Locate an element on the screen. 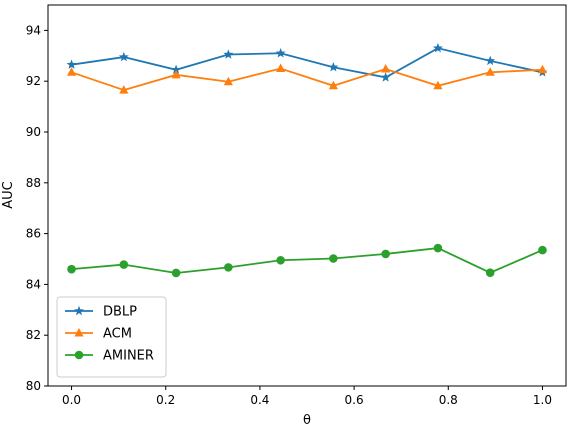  x-tick-label: 1.0 is located at coordinates (542, 400).